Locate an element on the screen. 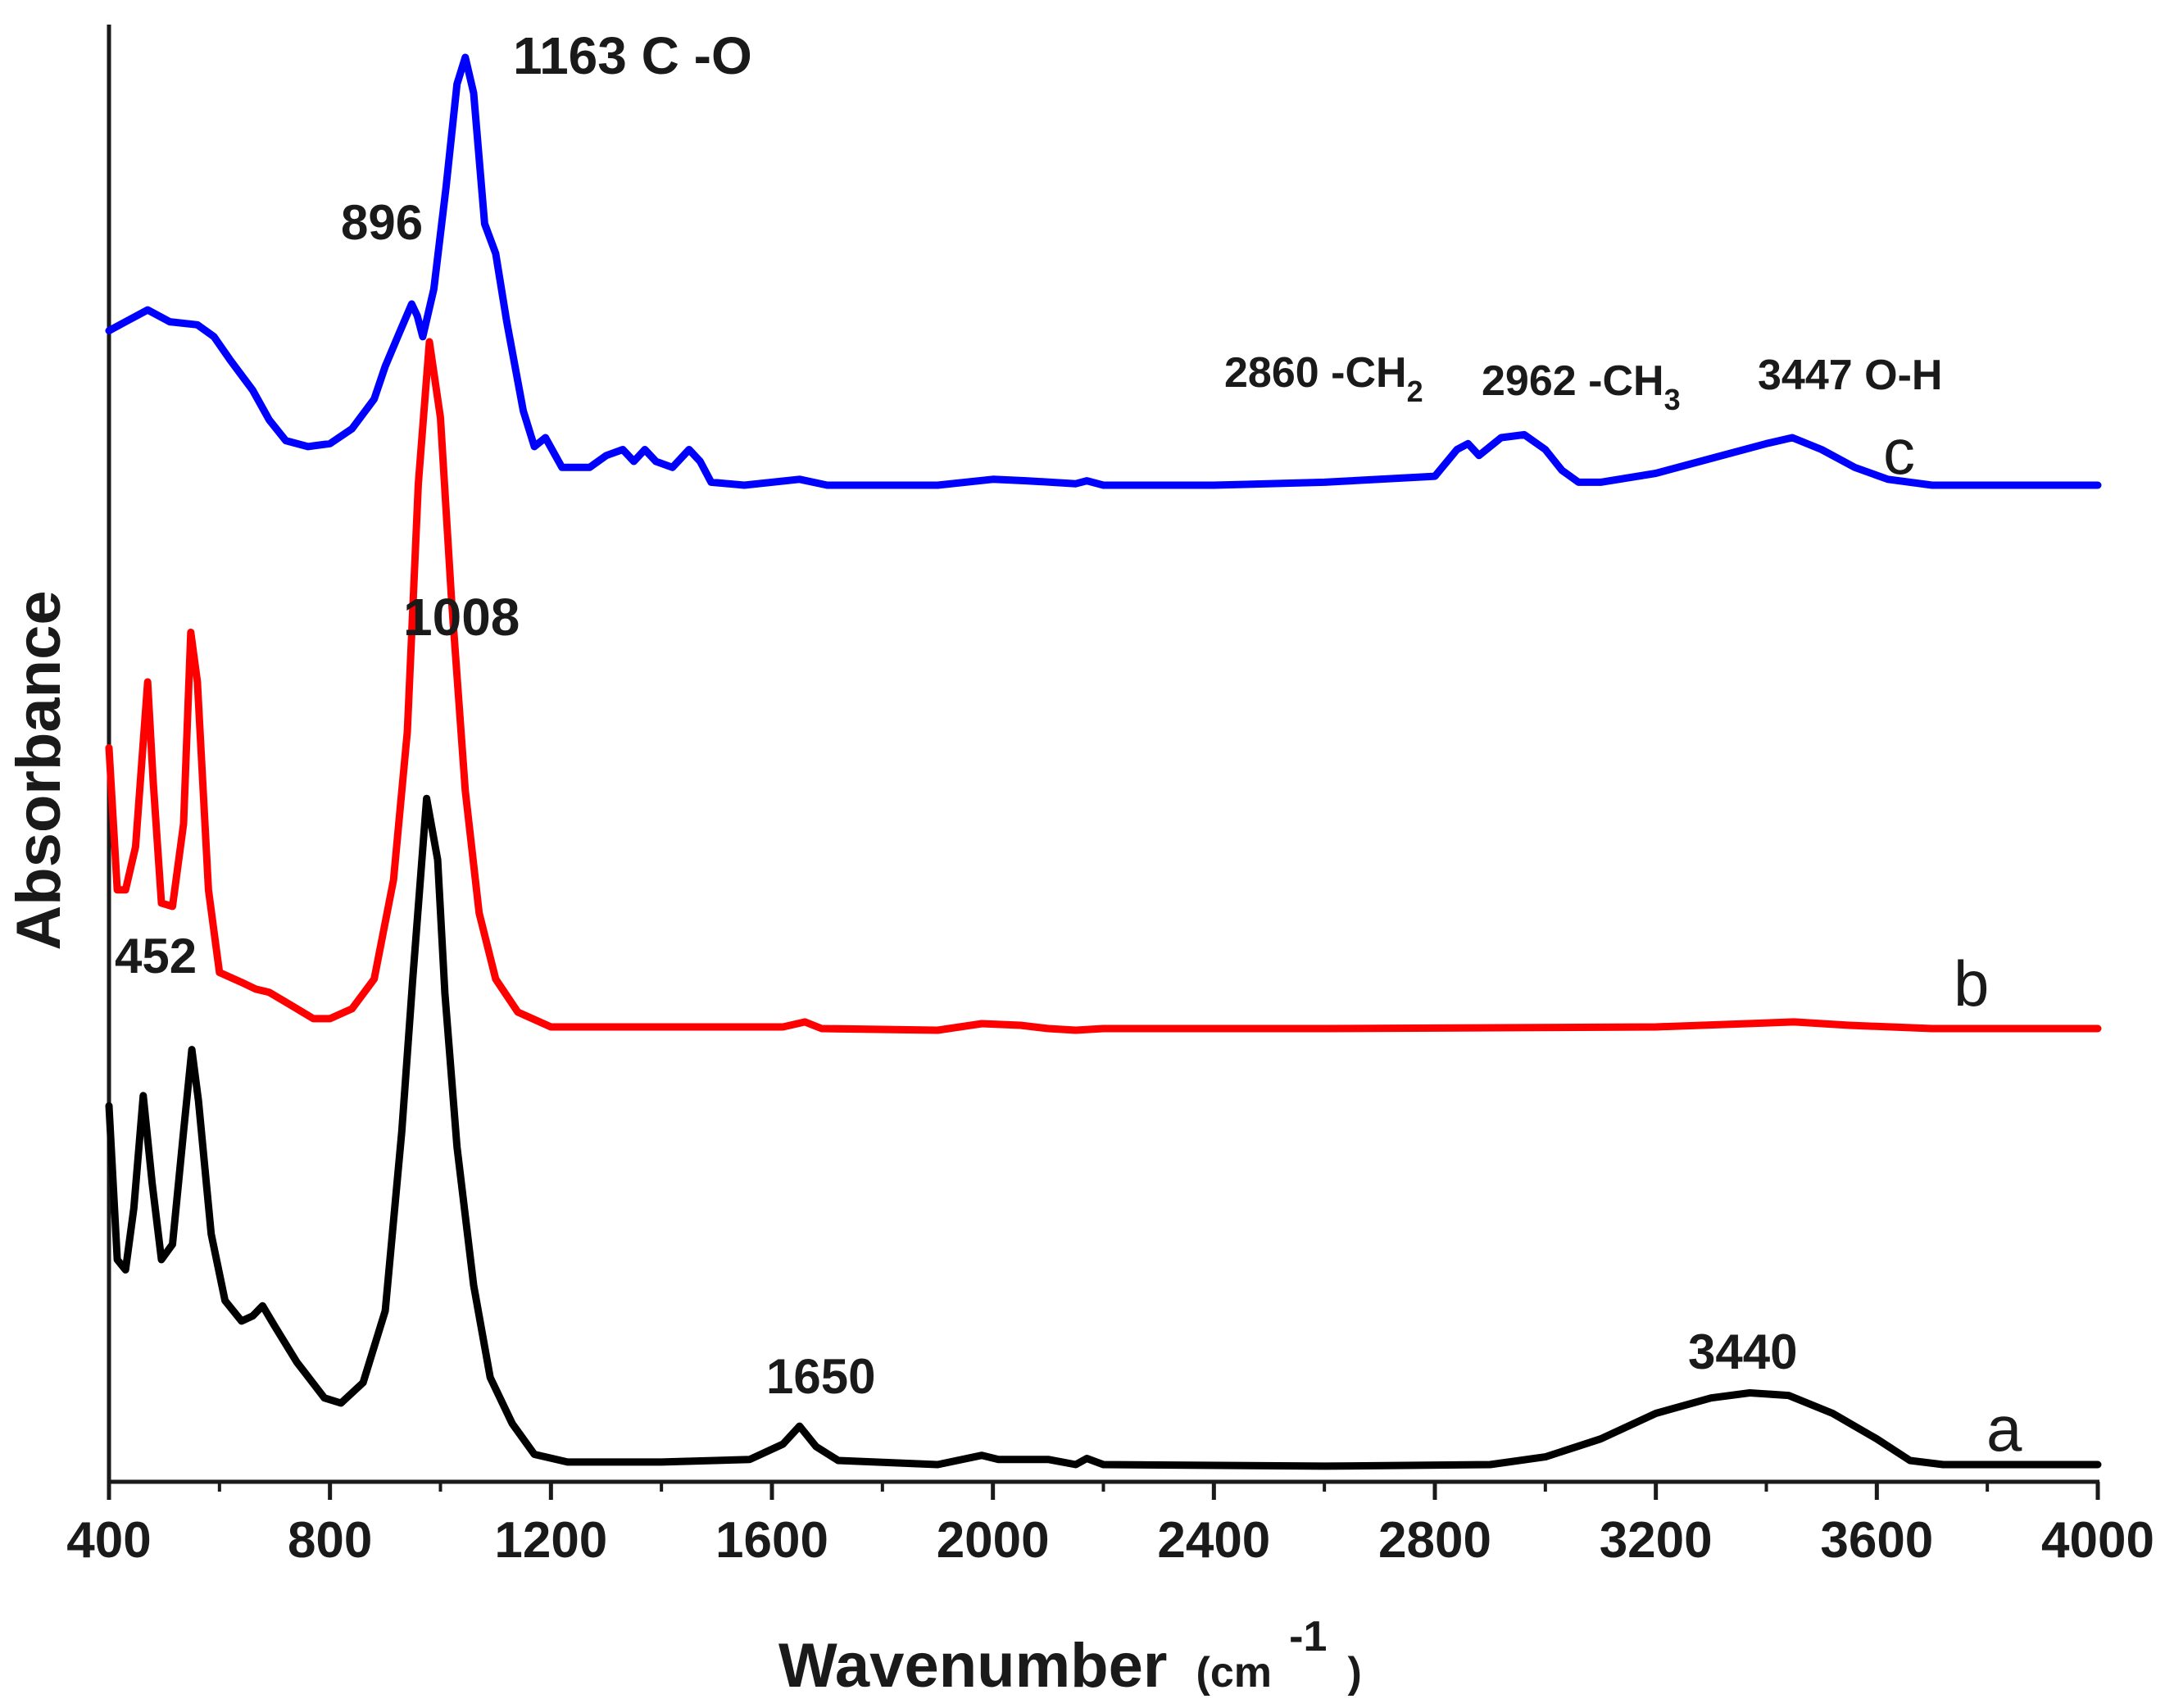 This screenshot has height=1708, width=2165. annotation-2860-main: 2860 -CH is located at coordinates (1315, 373).